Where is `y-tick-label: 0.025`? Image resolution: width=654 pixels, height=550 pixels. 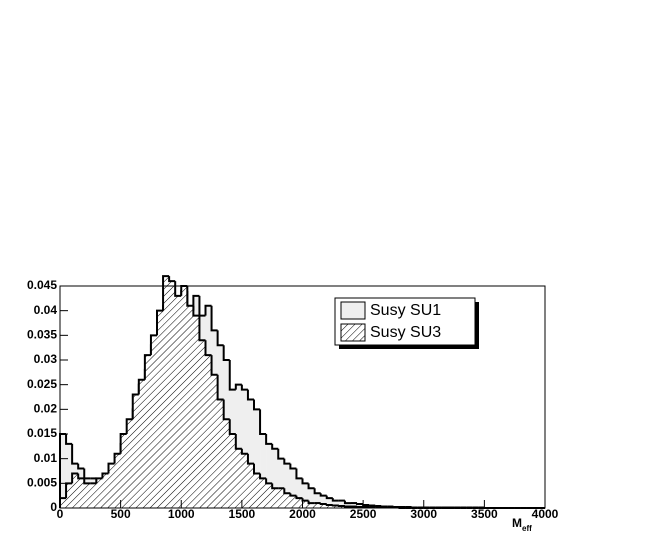 y-tick-label: 0.025 is located at coordinates (42, 384).